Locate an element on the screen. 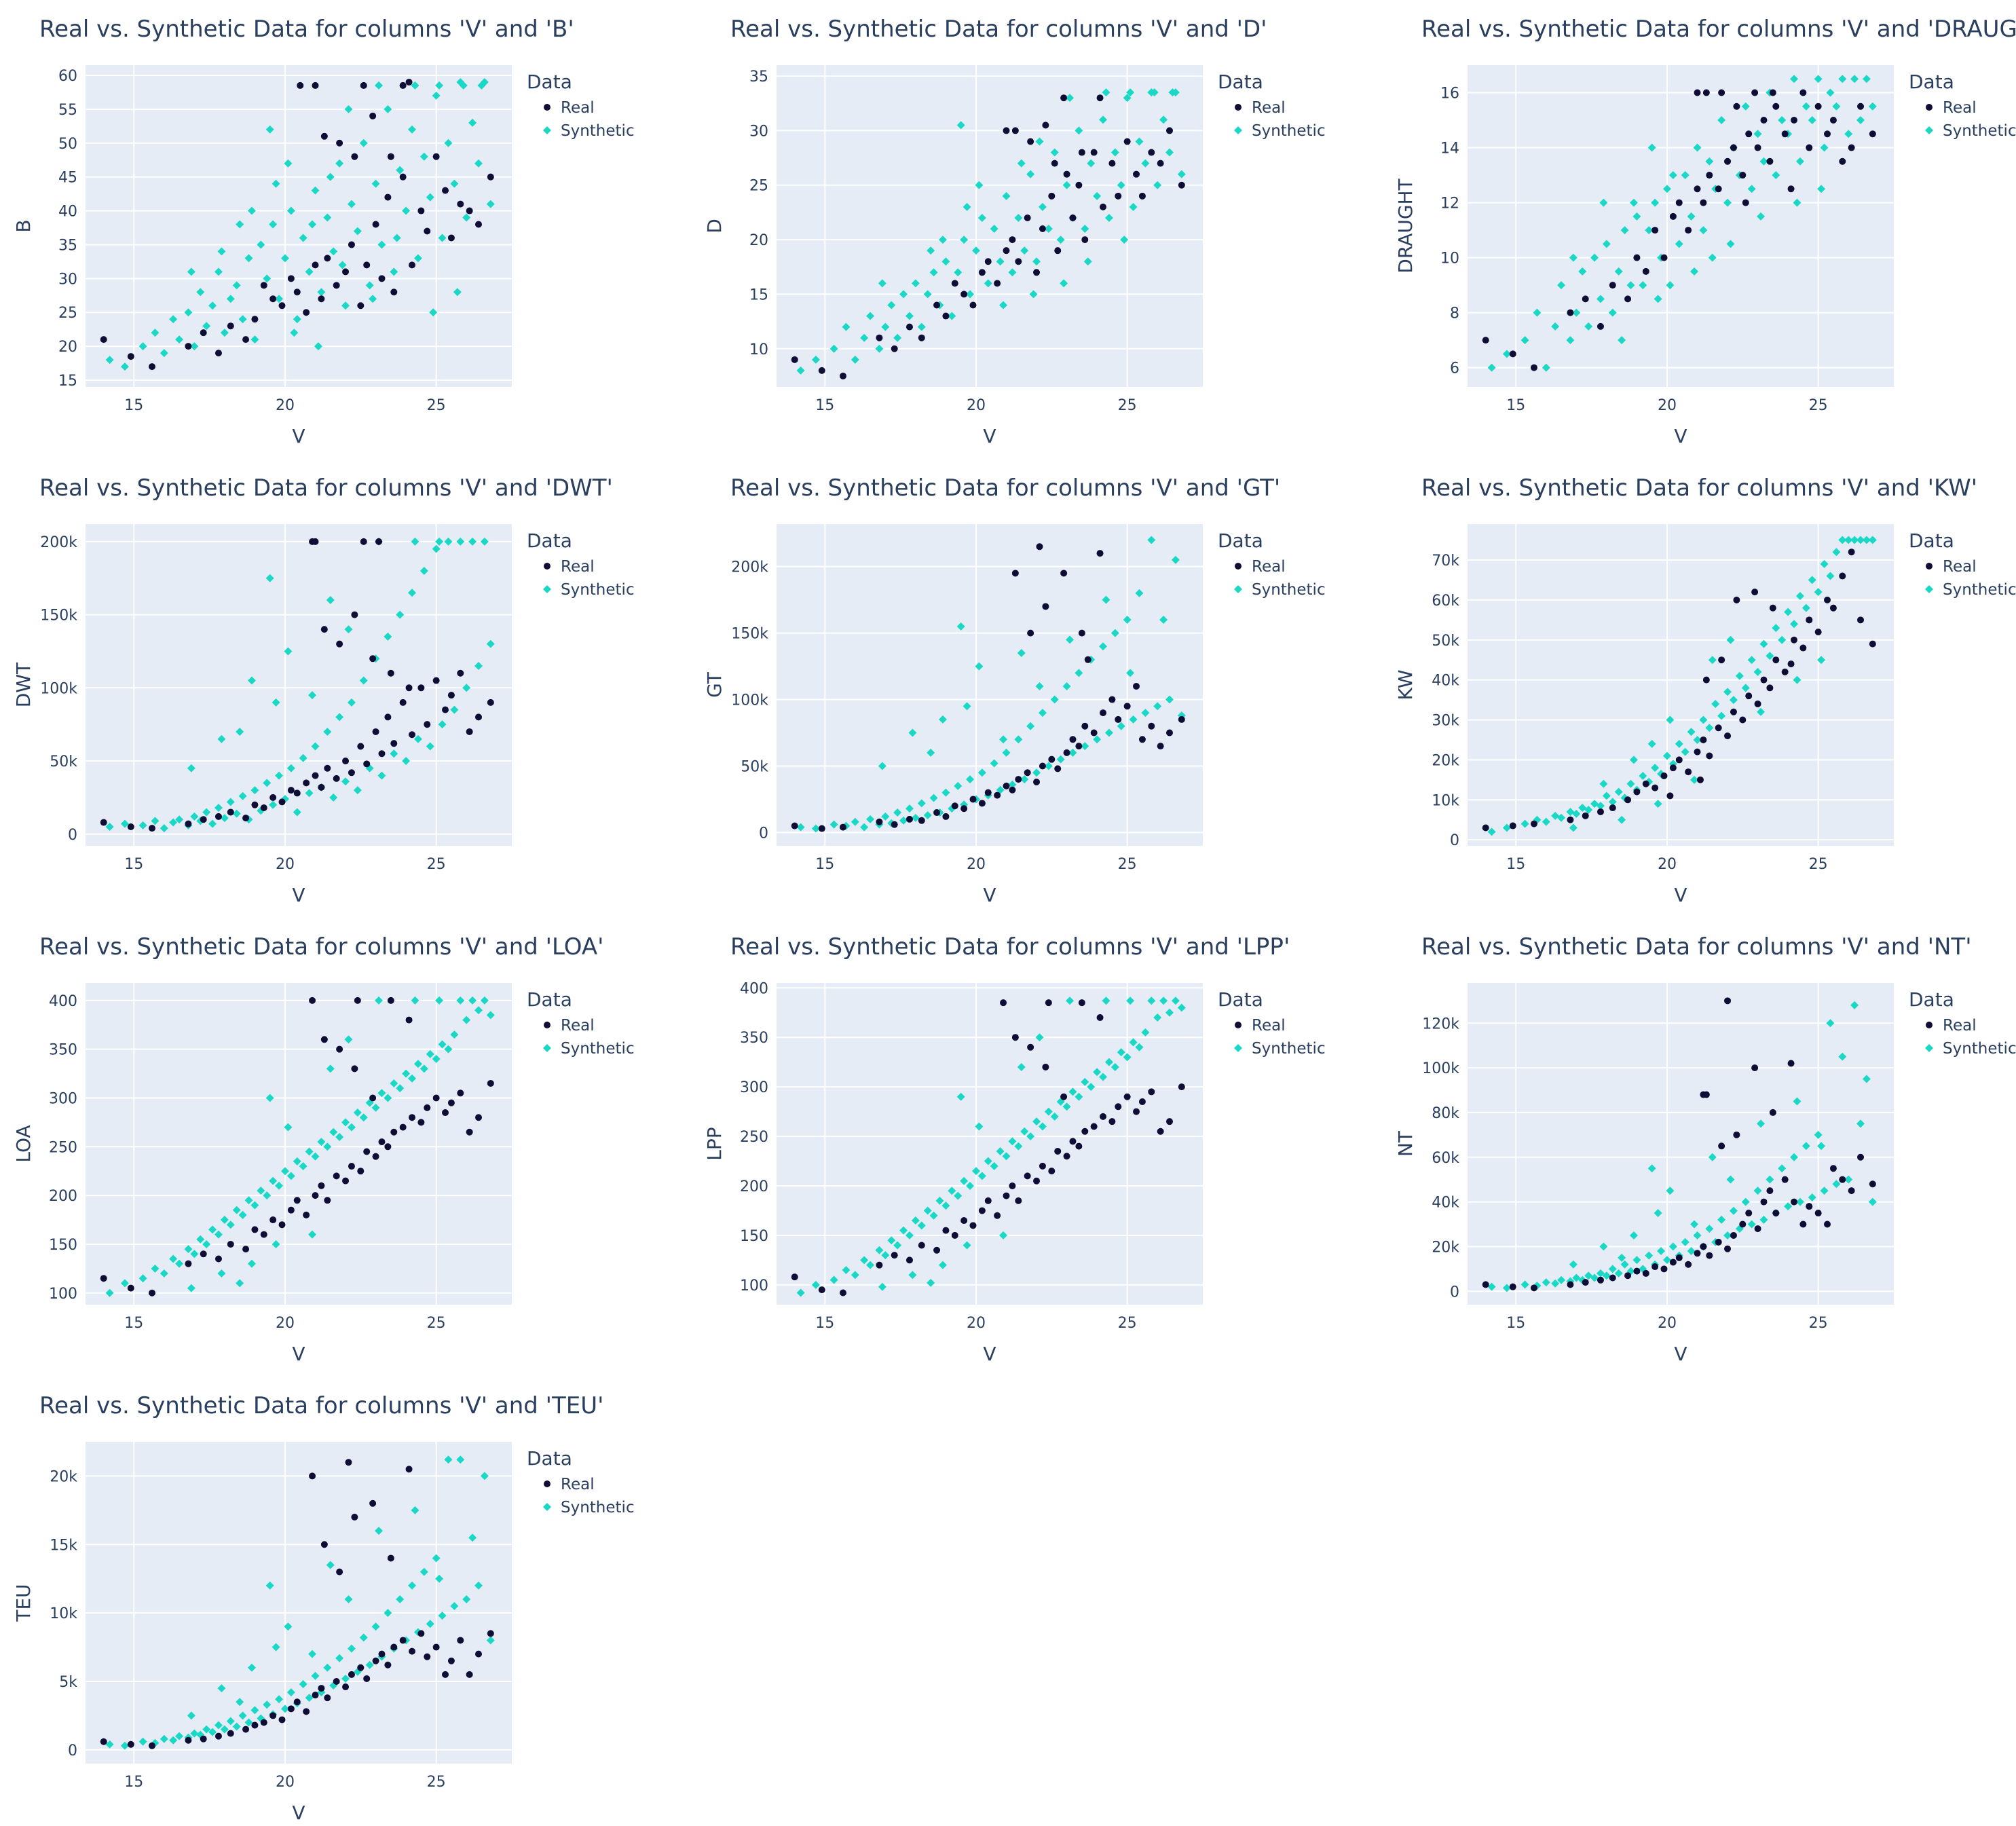  y-tick-label: 120k is located at coordinates (1441, 1024).